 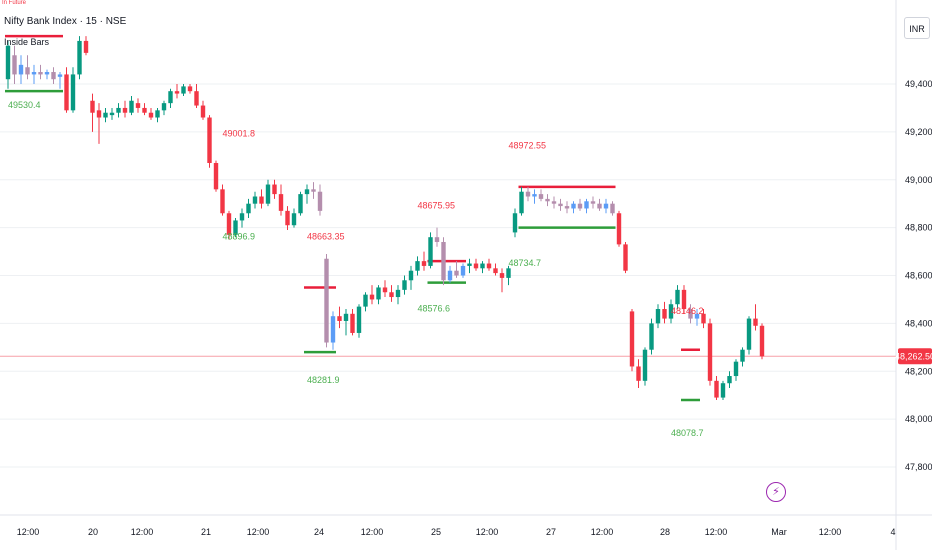 What do you see at coordinates (551, 532) in the screenshot?
I see `x-tick-label: 27` at bounding box center [551, 532].